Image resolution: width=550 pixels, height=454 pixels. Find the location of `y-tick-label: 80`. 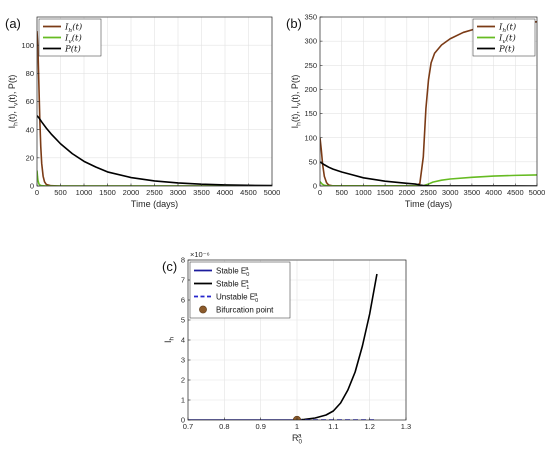

y-tick-label: 80 is located at coordinates (30, 73).